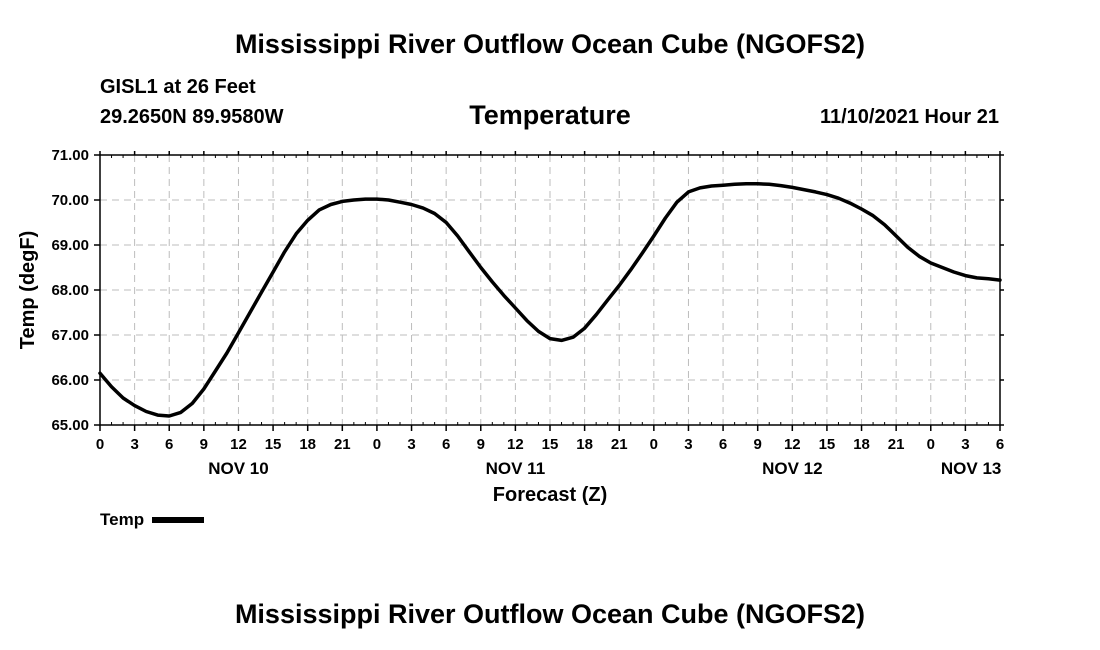 The image size is (1100, 650). I want to click on x-axis-label: Forecast (Z), so click(550, 495).